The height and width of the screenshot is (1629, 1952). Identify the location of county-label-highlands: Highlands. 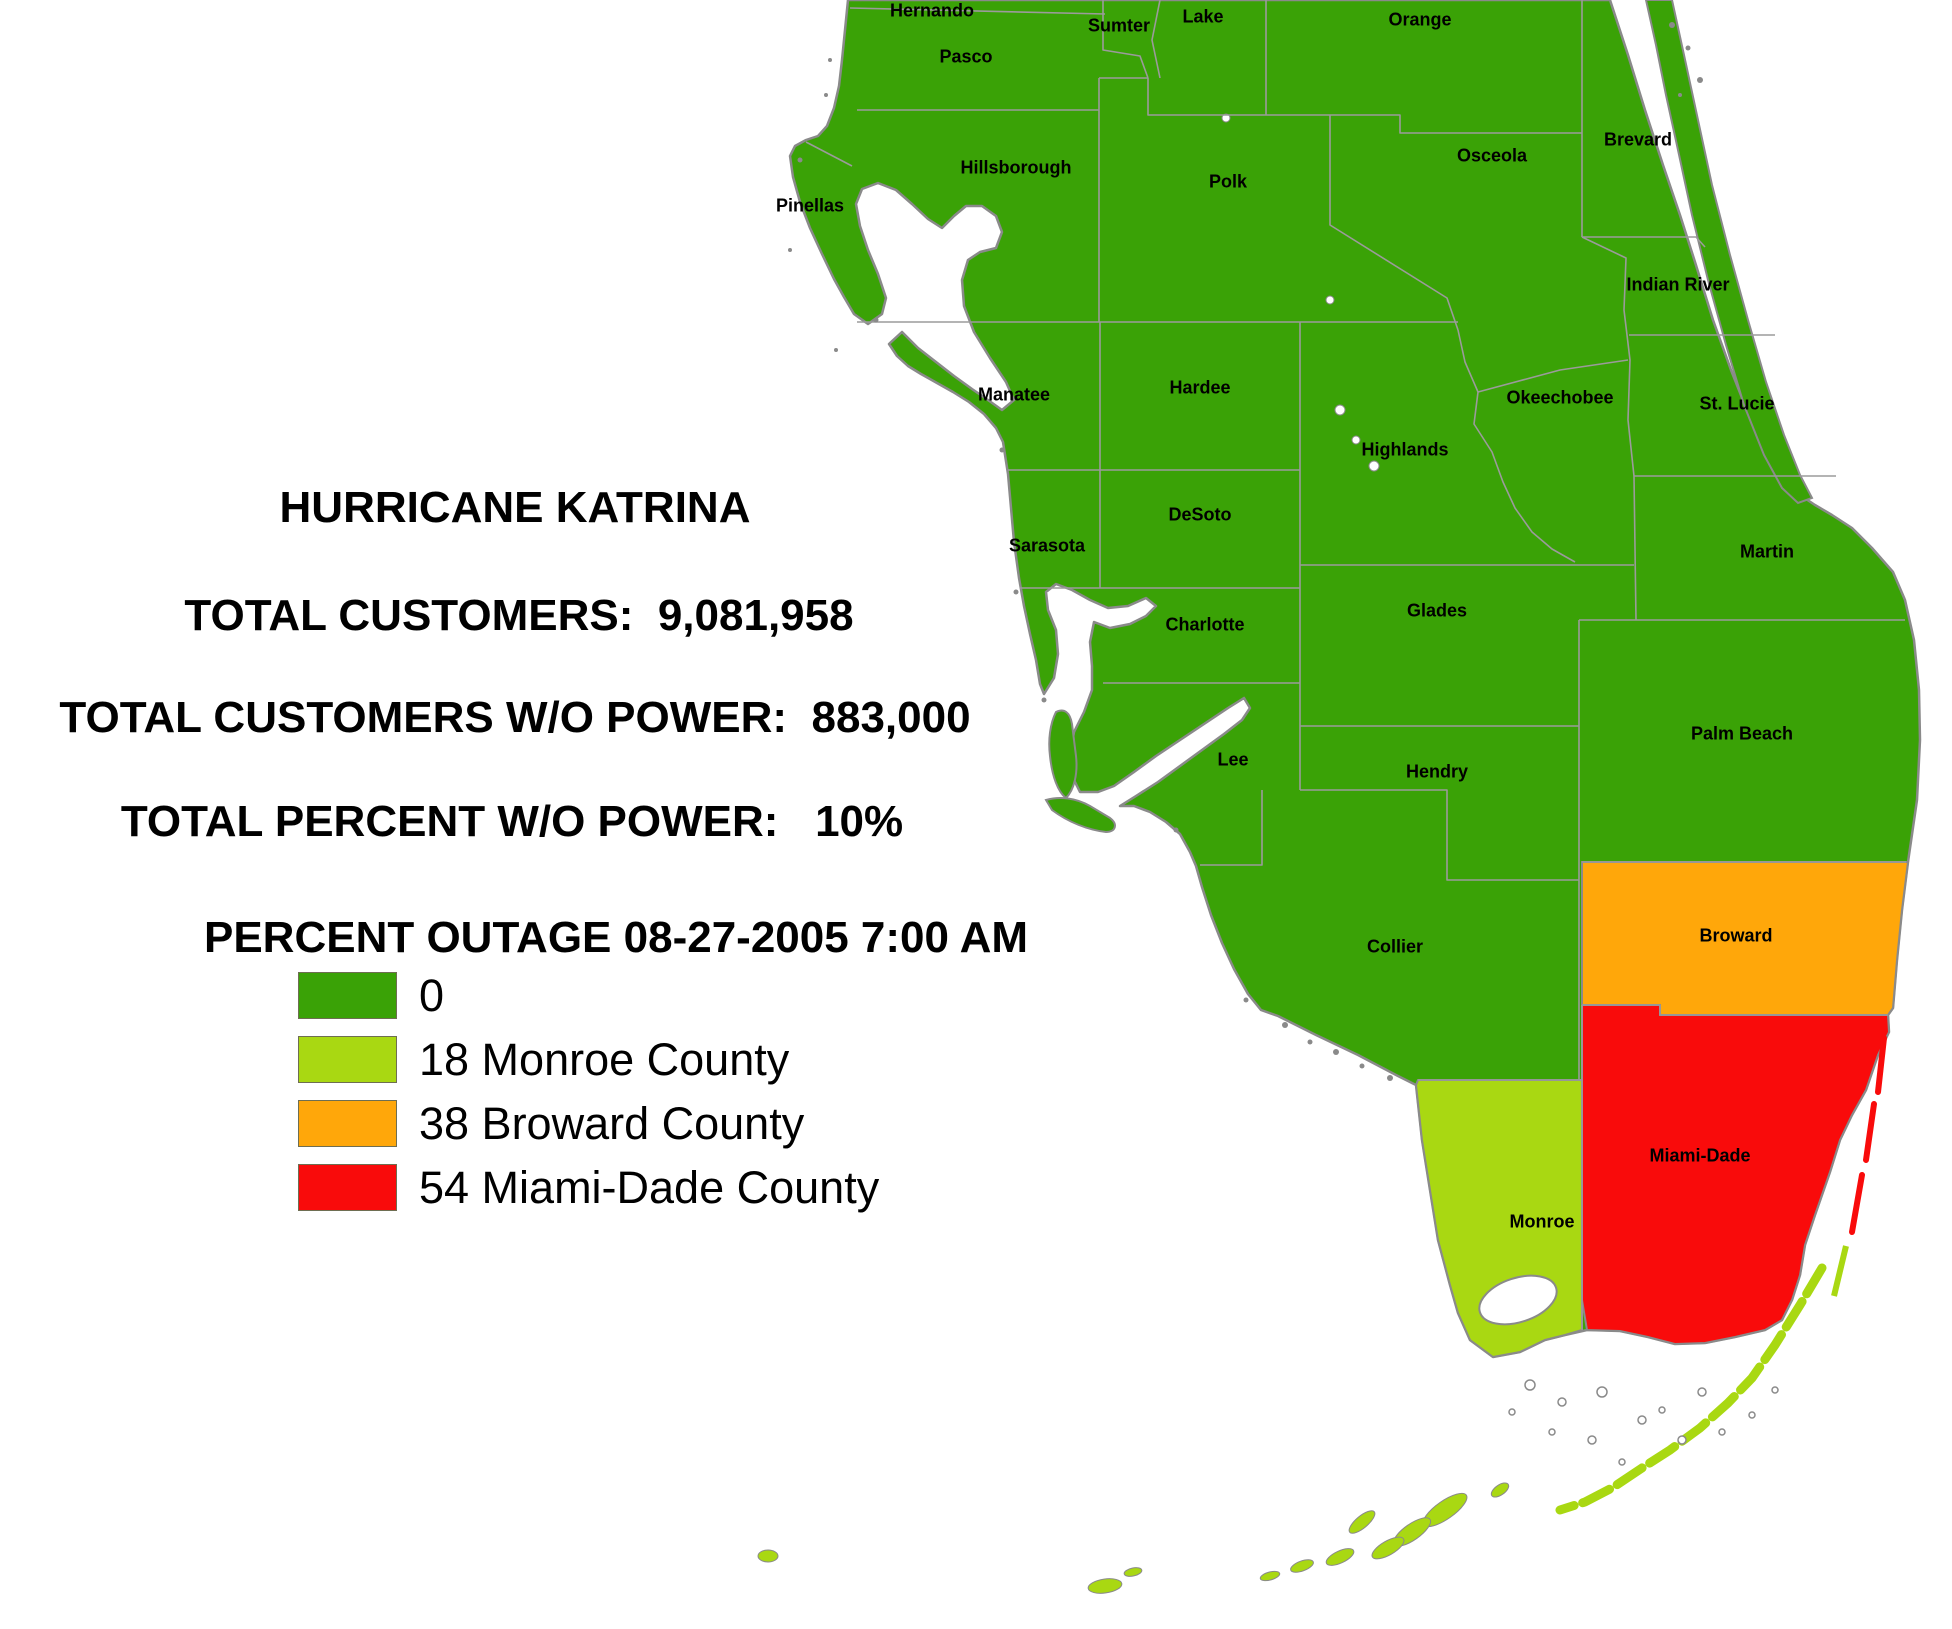
(1405, 449).